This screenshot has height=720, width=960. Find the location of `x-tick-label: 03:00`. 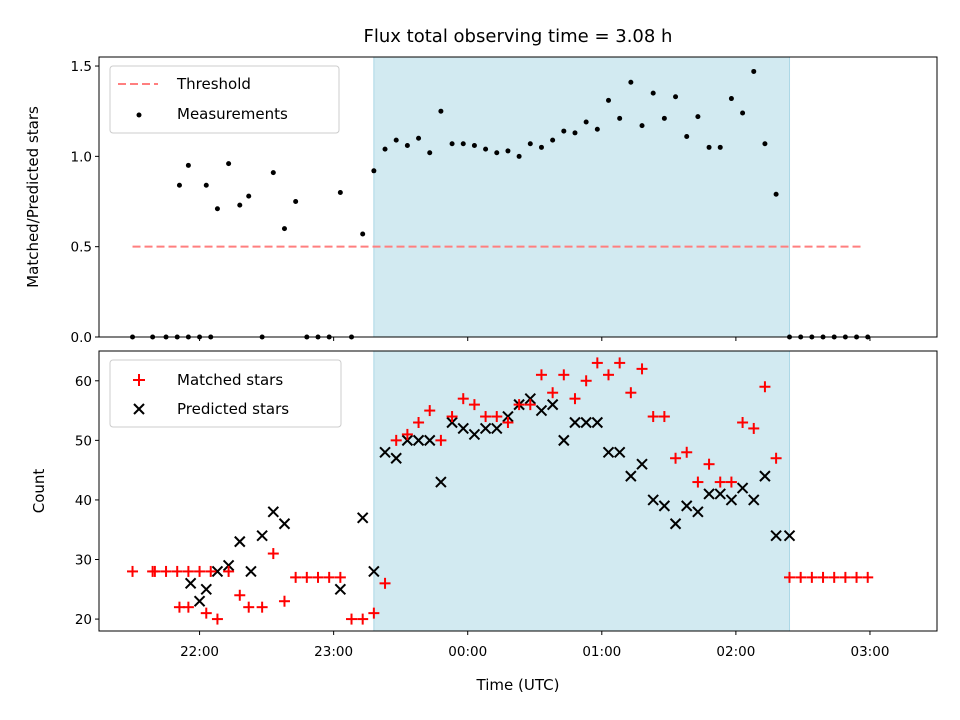

x-tick-label: 03:00 is located at coordinates (870, 652).